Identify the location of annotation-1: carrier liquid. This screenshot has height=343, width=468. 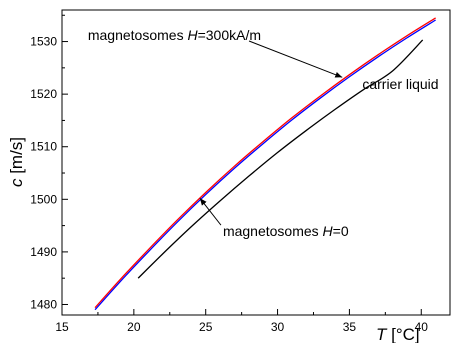
(400, 84).